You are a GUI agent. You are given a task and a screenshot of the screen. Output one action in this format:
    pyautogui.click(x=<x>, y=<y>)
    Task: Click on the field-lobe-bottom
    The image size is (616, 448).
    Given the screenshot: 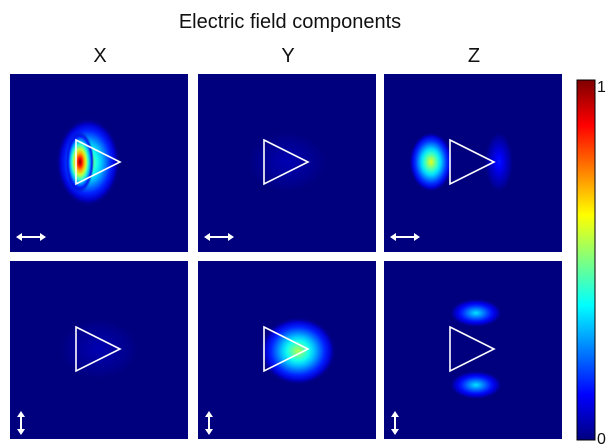 What is the action you would take?
    pyautogui.click(x=476, y=385)
    